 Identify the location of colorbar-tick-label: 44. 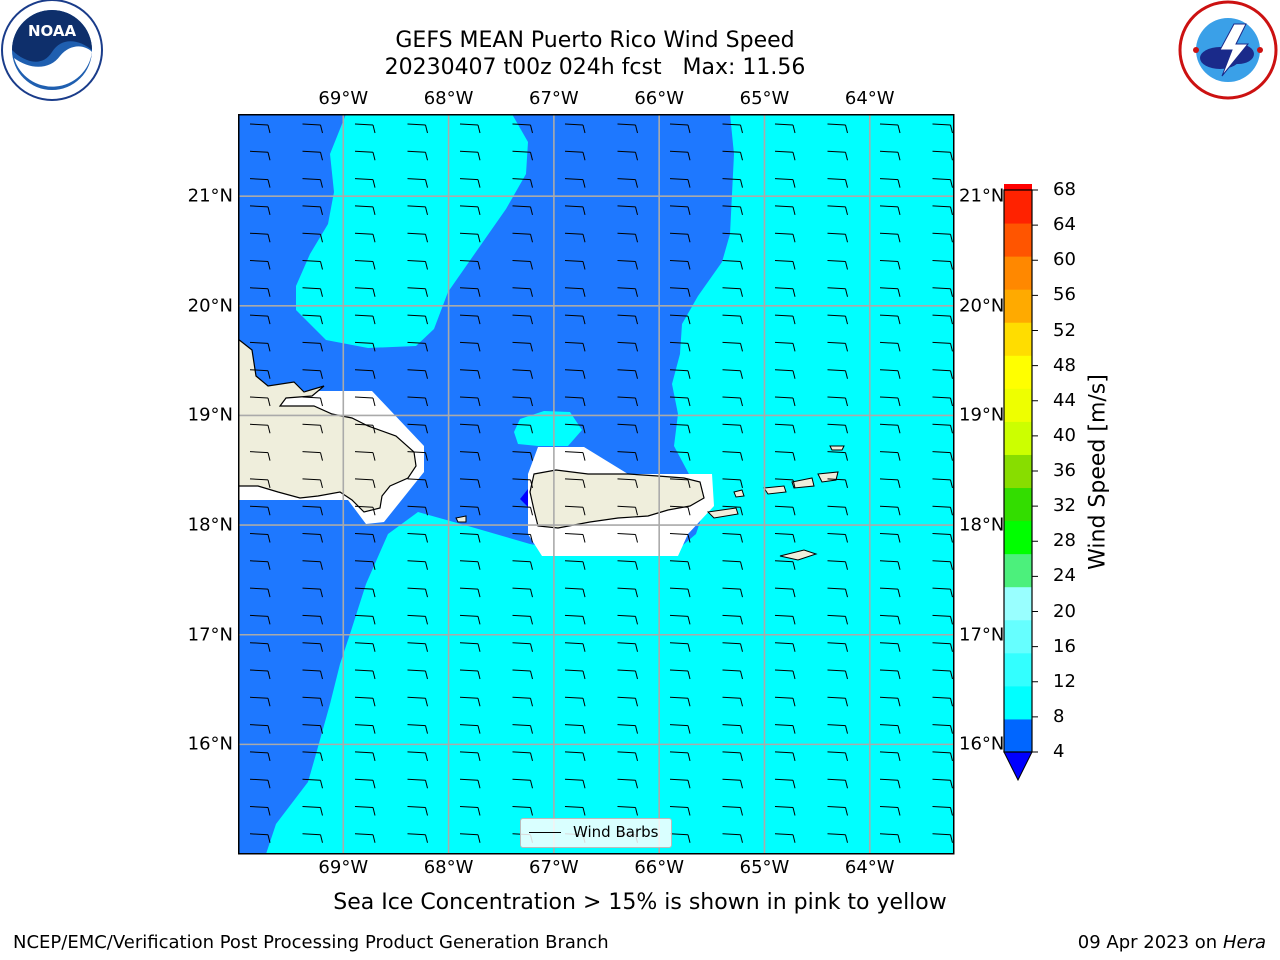
(1064, 400).